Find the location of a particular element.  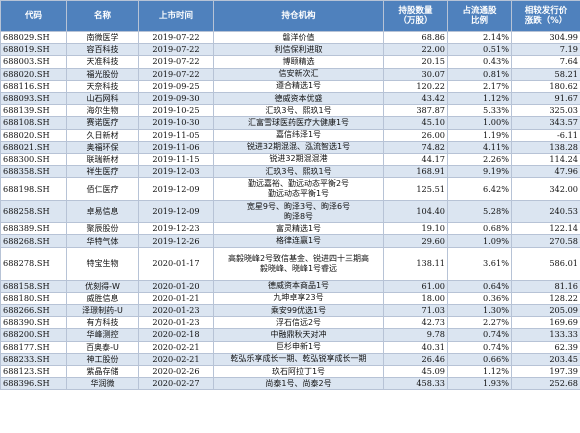

cell-code: 688108.SH is located at coordinates (33, 123).